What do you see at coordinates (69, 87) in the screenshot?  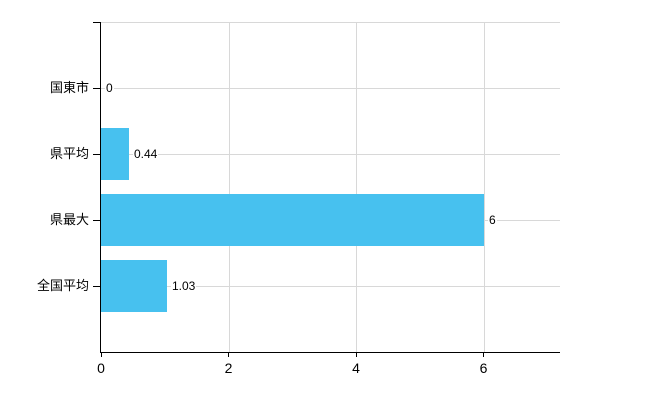 I see `category-label: 国東市` at bounding box center [69, 87].